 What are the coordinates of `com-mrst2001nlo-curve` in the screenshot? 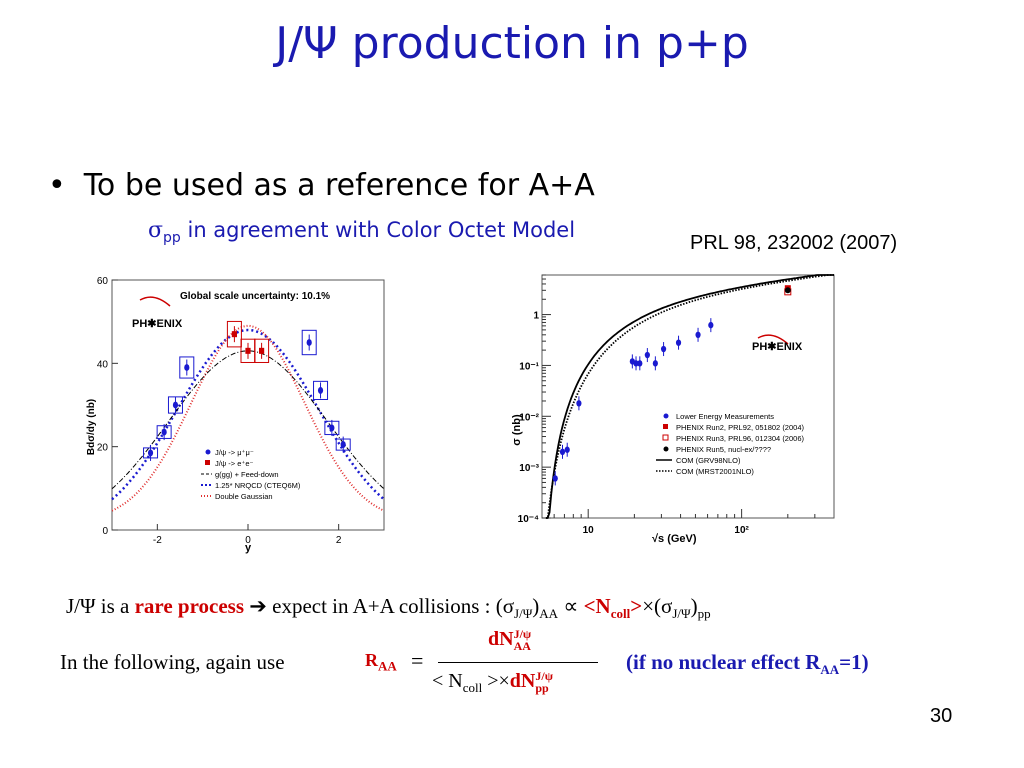 It's located at (689, 396).